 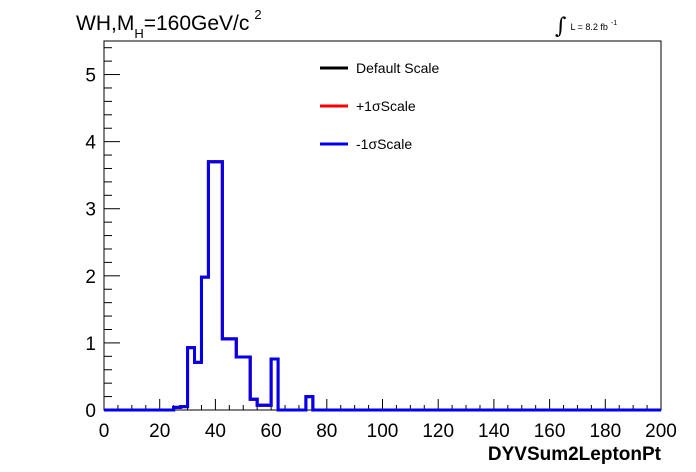 I want to click on x-tick-label: 180, so click(x=605, y=431).